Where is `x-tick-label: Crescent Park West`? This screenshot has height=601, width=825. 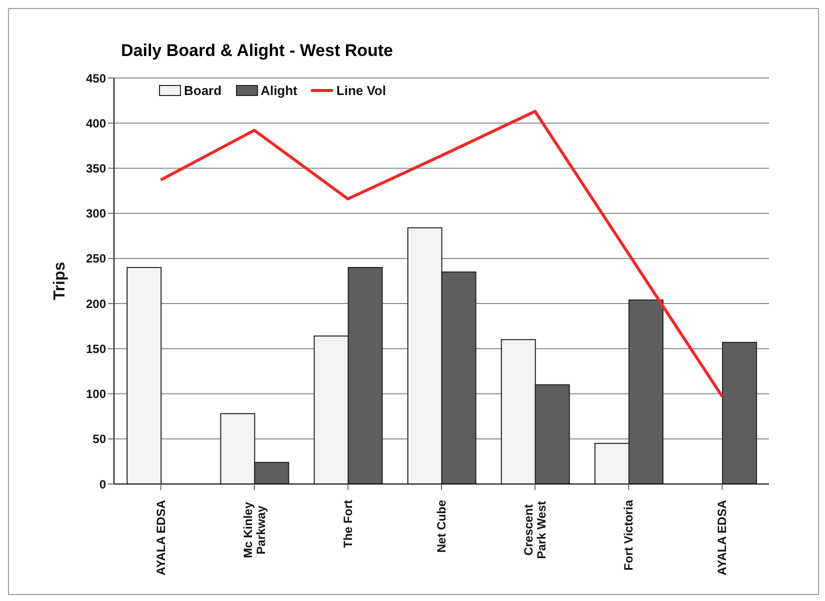 x-tick-label: Crescent Park West is located at coordinates (535, 530).